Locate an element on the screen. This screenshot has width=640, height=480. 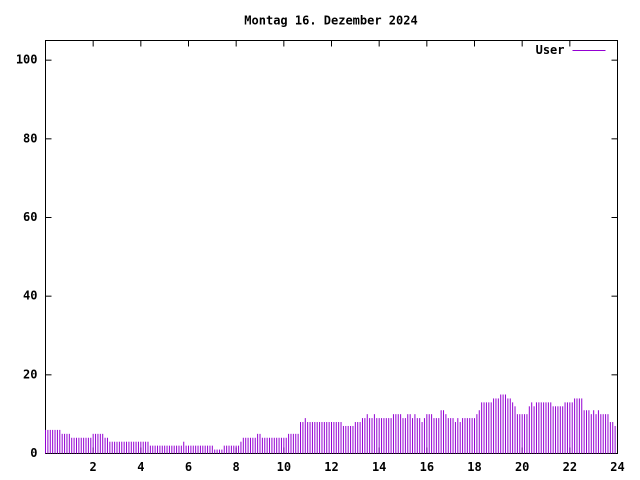
x-tick-label: 10 is located at coordinates (284, 467).